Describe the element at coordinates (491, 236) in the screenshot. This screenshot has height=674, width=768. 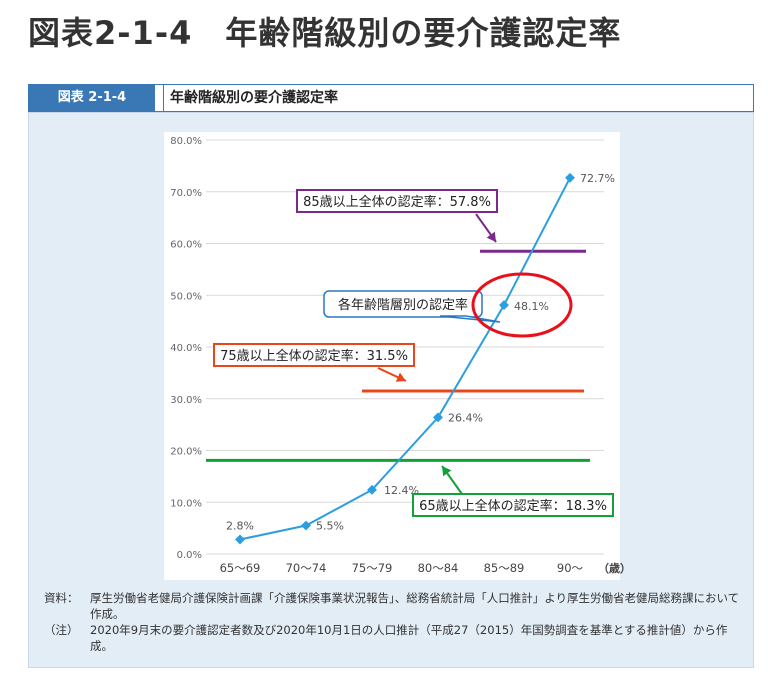
I see `reference-85-arrow-head` at that location.